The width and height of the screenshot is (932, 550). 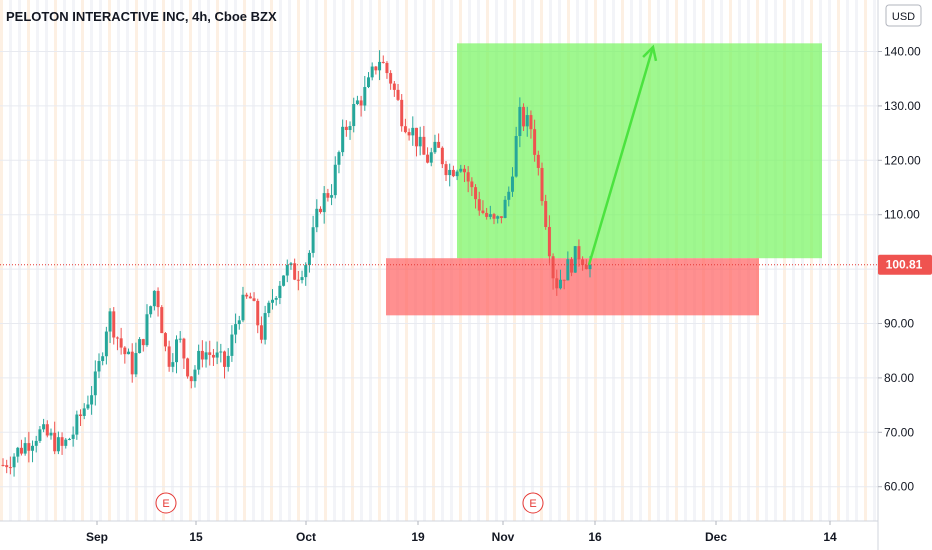 I want to click on currency-label: USD, so click(x=903, y=17).